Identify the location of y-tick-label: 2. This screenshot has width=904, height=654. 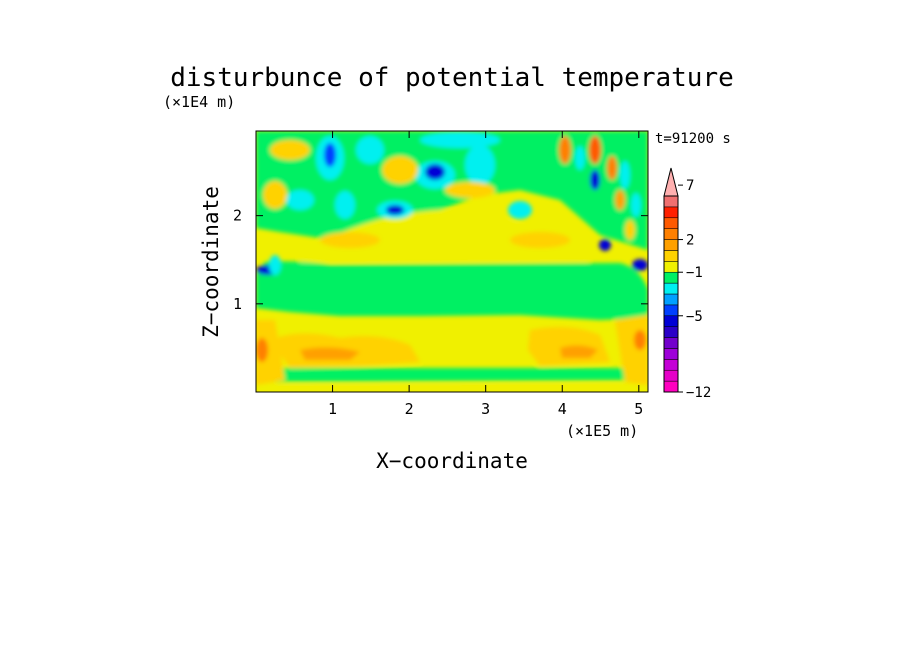
(237, 216).